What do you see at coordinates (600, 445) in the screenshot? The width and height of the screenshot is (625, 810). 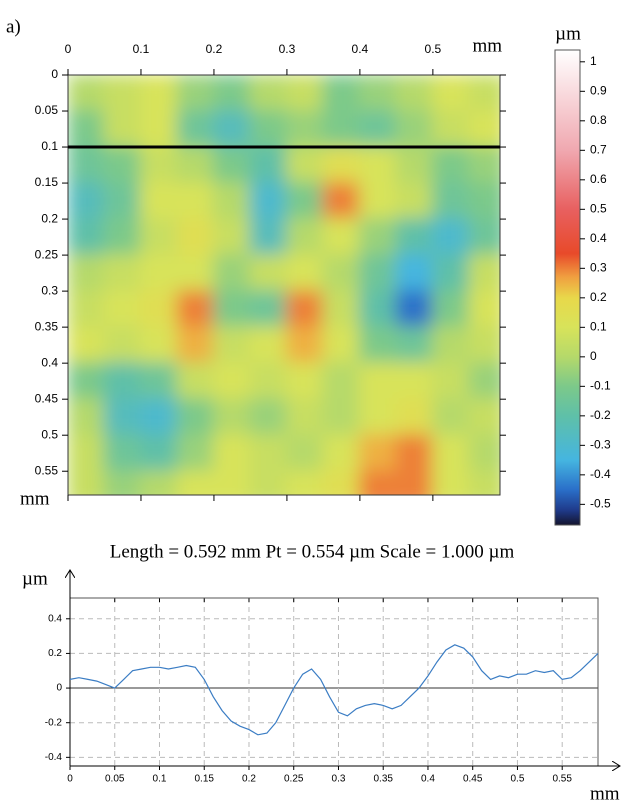 I see `colorbar-tick-label: -0.3` at bounding box center [600, 445].